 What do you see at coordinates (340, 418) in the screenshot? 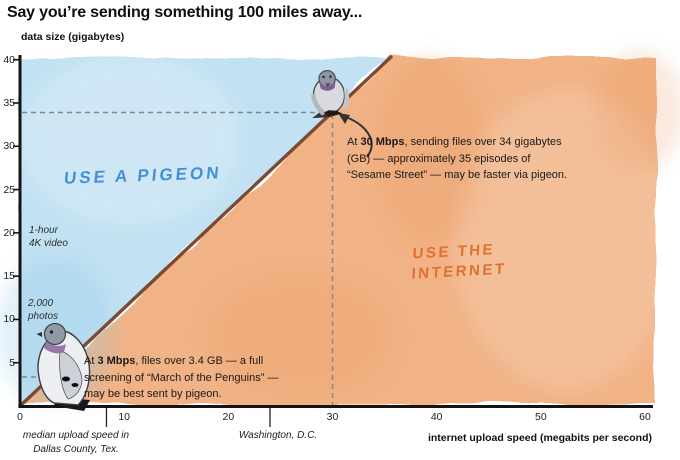
I see `x-tick-labels: 0 10 20 30 40 50 60` at bounding box center [340, 418].